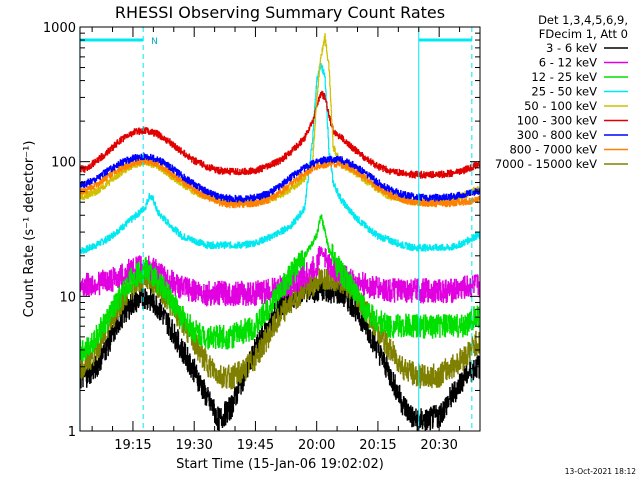 The image size is (640, 480). Describe the element at coordinates (557, 135) in the screenshot. I see `legend-label: 300 - 800 keV` at that location.